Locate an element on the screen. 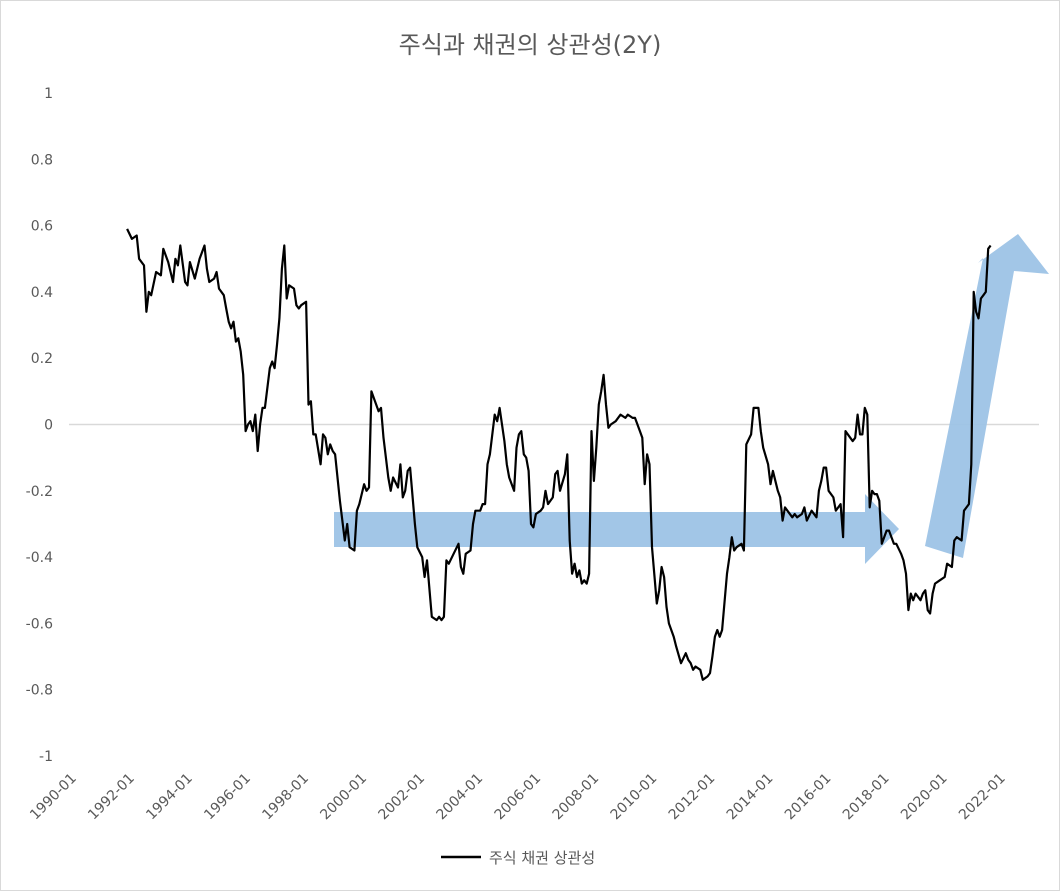  y-tick-label: -0.4 is located at coordinates (39, 558).